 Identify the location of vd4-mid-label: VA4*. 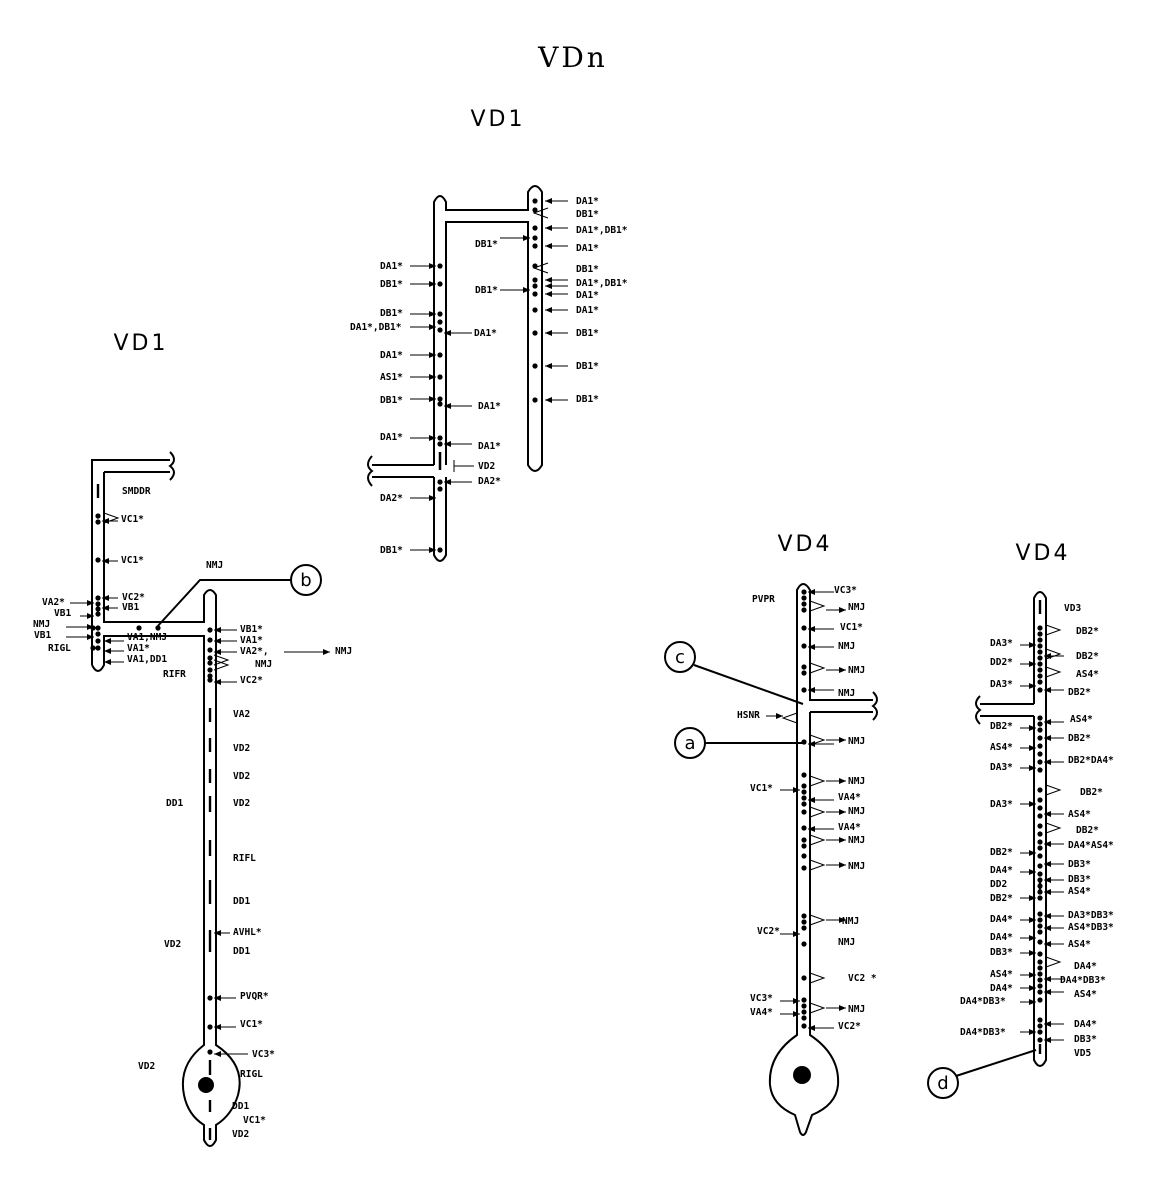
(761, 1012).